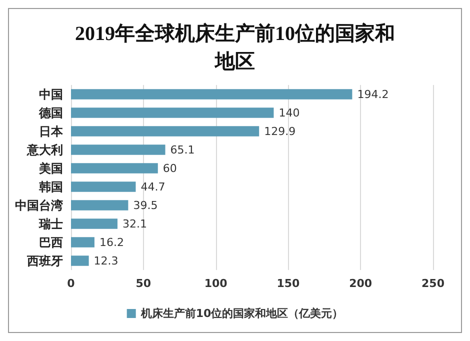 This screenshot has height=341, width=470. Describe the element at coordinates (169, 168) in the screenshot. I see `data-label: 60` at that location.